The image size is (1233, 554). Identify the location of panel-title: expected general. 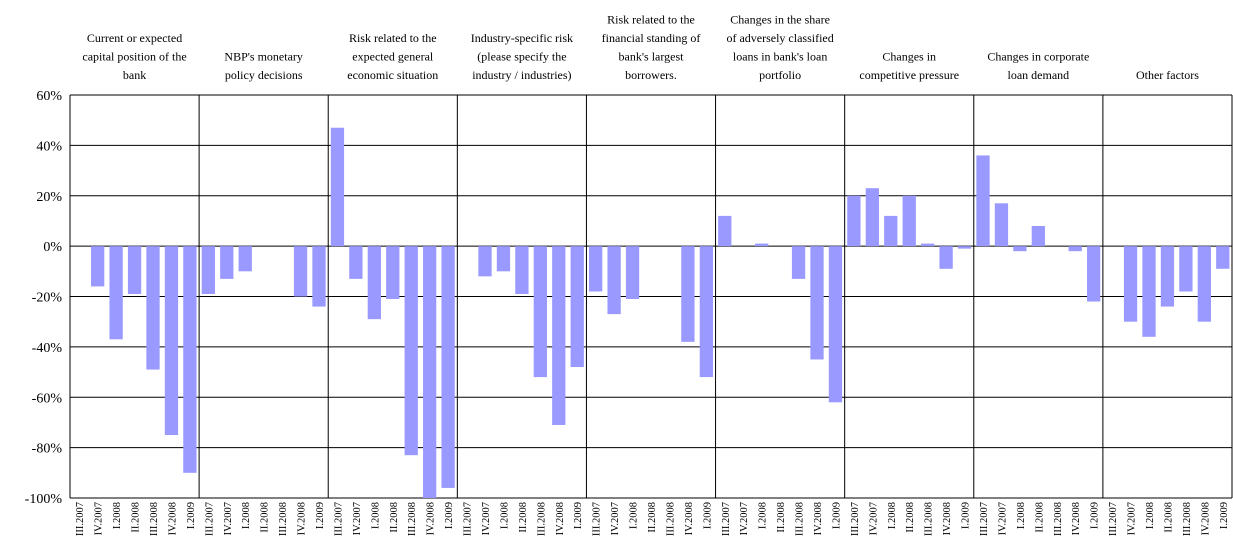
(393, 57).